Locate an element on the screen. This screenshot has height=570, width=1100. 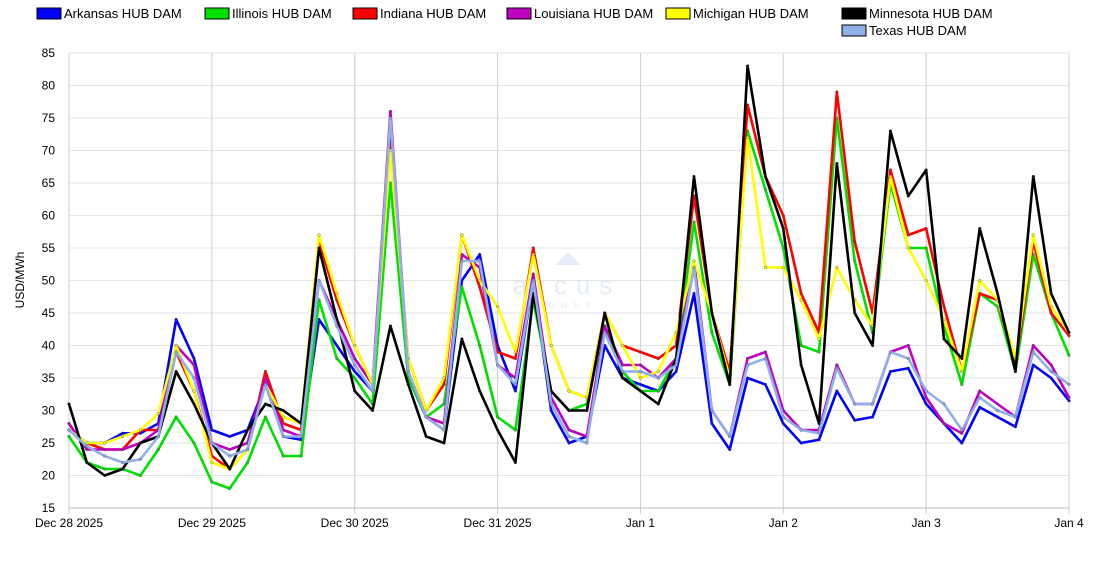
y-tick-label: 70 is located at coordinates (49, 151).